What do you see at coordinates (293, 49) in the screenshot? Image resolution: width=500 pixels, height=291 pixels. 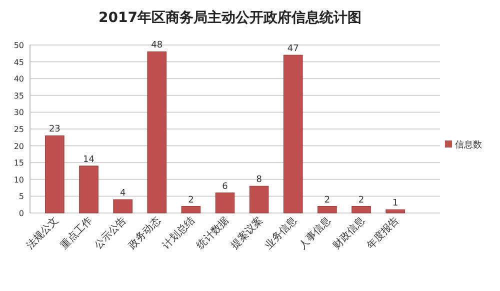 I see `data-label: 47` at bounding box center [293, 49].